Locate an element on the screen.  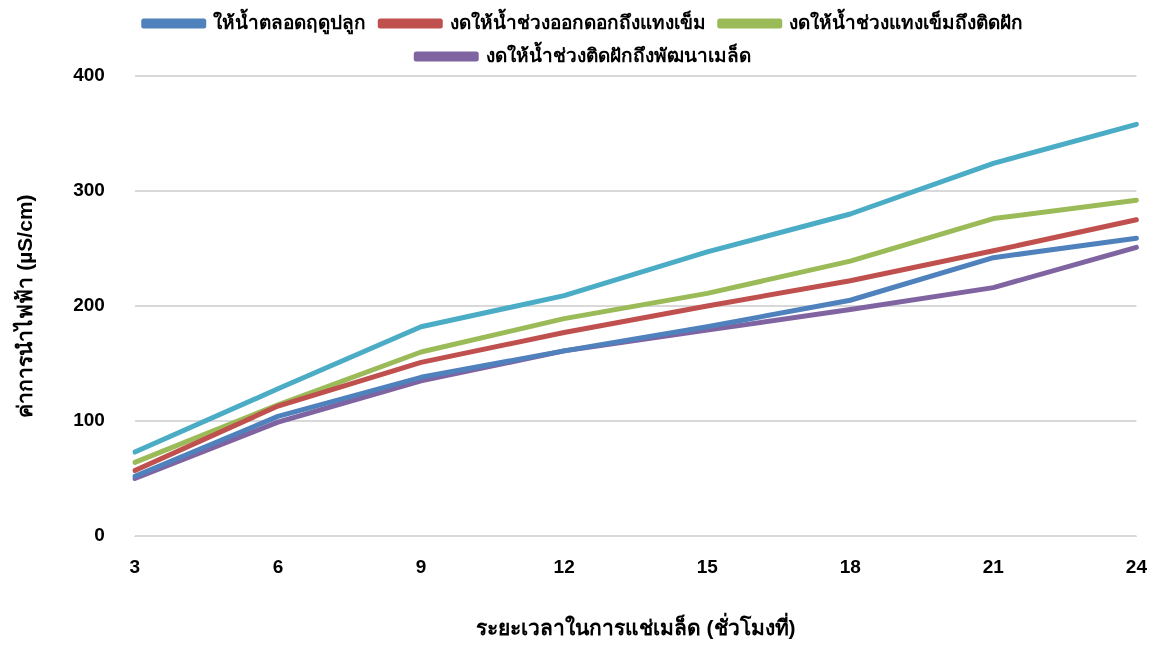
y-axis-title: ค่าการนำไฟฟ้า (µS/cm) is located at coordinates (24, 306).